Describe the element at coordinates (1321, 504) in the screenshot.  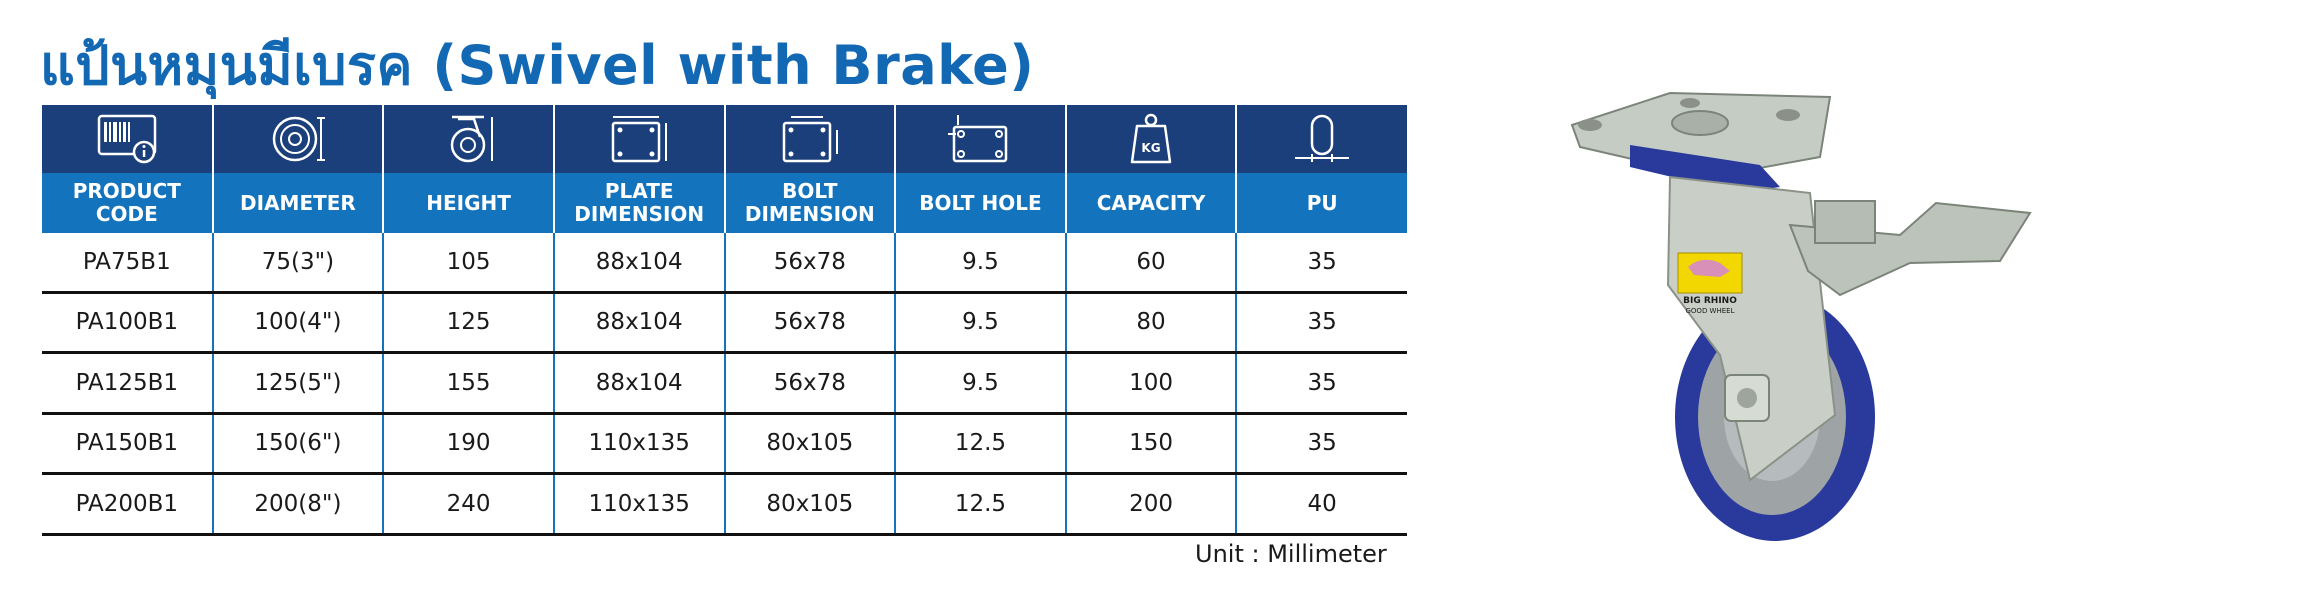
I see `cell-pu: 40` at that location.